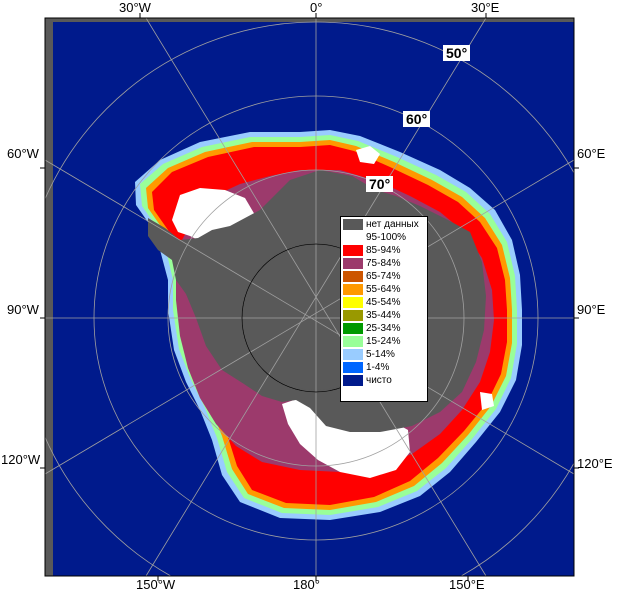 This screenshot has height=594, width=617. Describe the element at coordinates (392, 224) in the screenshot. I see `legend-label: нет данных` at that location.